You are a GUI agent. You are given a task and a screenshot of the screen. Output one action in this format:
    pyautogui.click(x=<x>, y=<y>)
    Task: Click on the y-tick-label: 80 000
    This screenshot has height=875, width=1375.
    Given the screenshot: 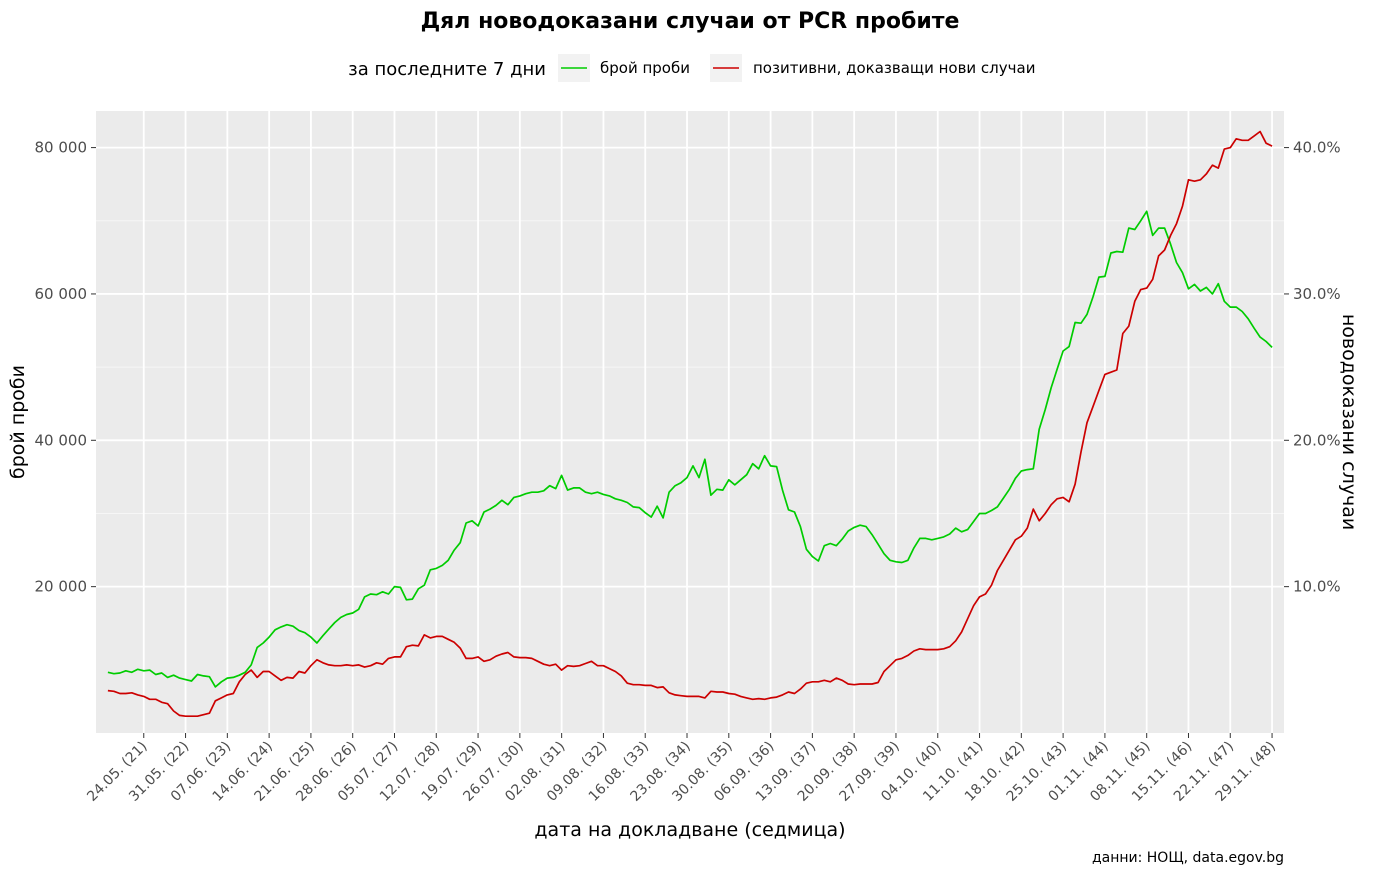 What is the action you would take?
    pyautogui.click(x=61, y=148)
    